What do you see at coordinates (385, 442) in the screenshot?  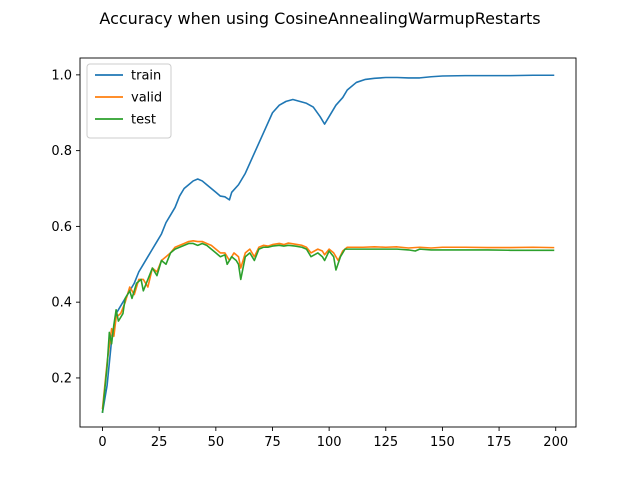 I see `x-tick-label: 125` at bounding box center [385, 442].